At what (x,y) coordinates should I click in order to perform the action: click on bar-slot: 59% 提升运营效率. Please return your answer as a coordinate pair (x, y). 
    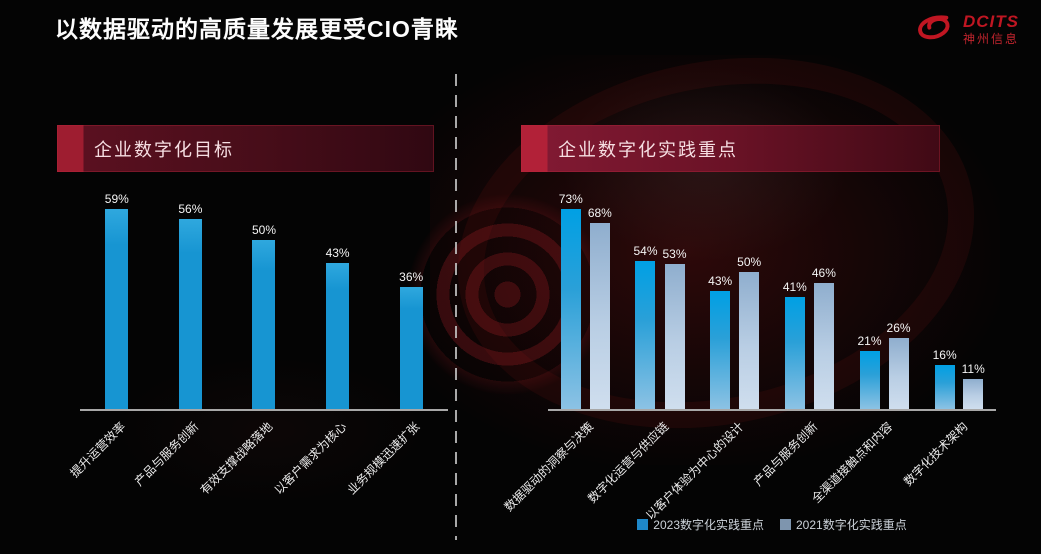
    Looking at the image, I should click on (110, 330).